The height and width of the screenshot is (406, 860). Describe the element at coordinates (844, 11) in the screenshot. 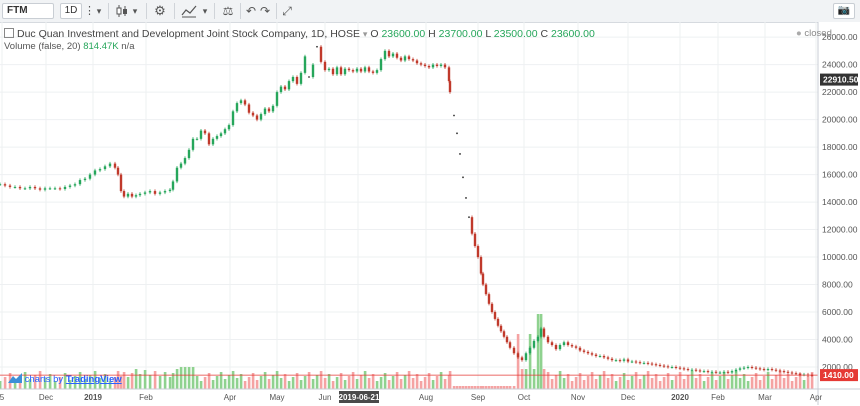

I see `snapshot-camera-icon: 📷` at that location.